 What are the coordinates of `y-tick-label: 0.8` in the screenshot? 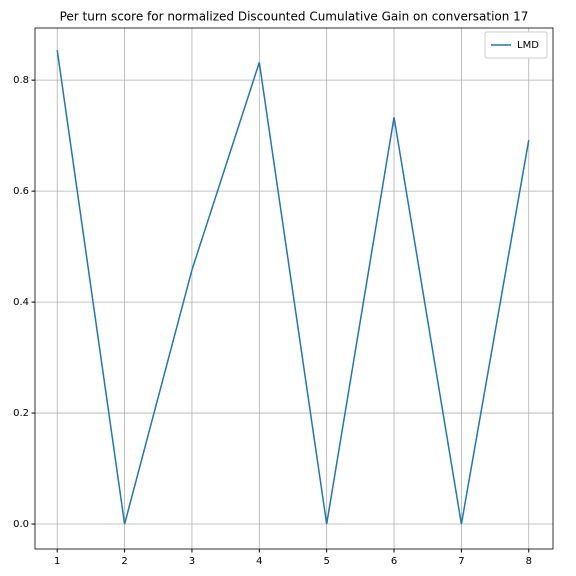 It's located at (21, 80).